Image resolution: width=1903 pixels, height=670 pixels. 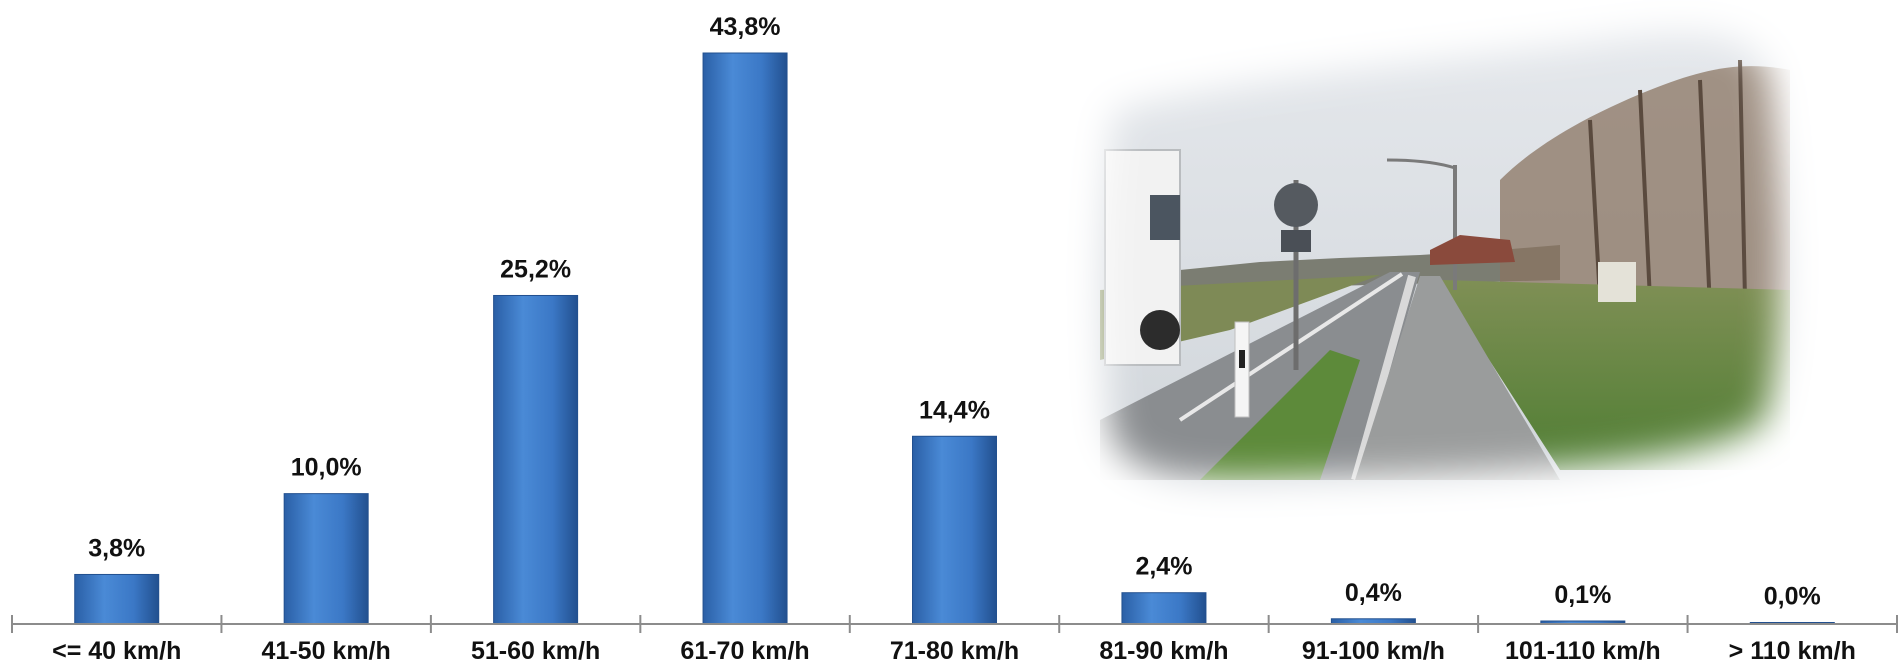 What do you see at coordinates (535, 651) in the screenshot?
I see `x-tick-label: 51-60 km/h` at bounding box center [535, 651].